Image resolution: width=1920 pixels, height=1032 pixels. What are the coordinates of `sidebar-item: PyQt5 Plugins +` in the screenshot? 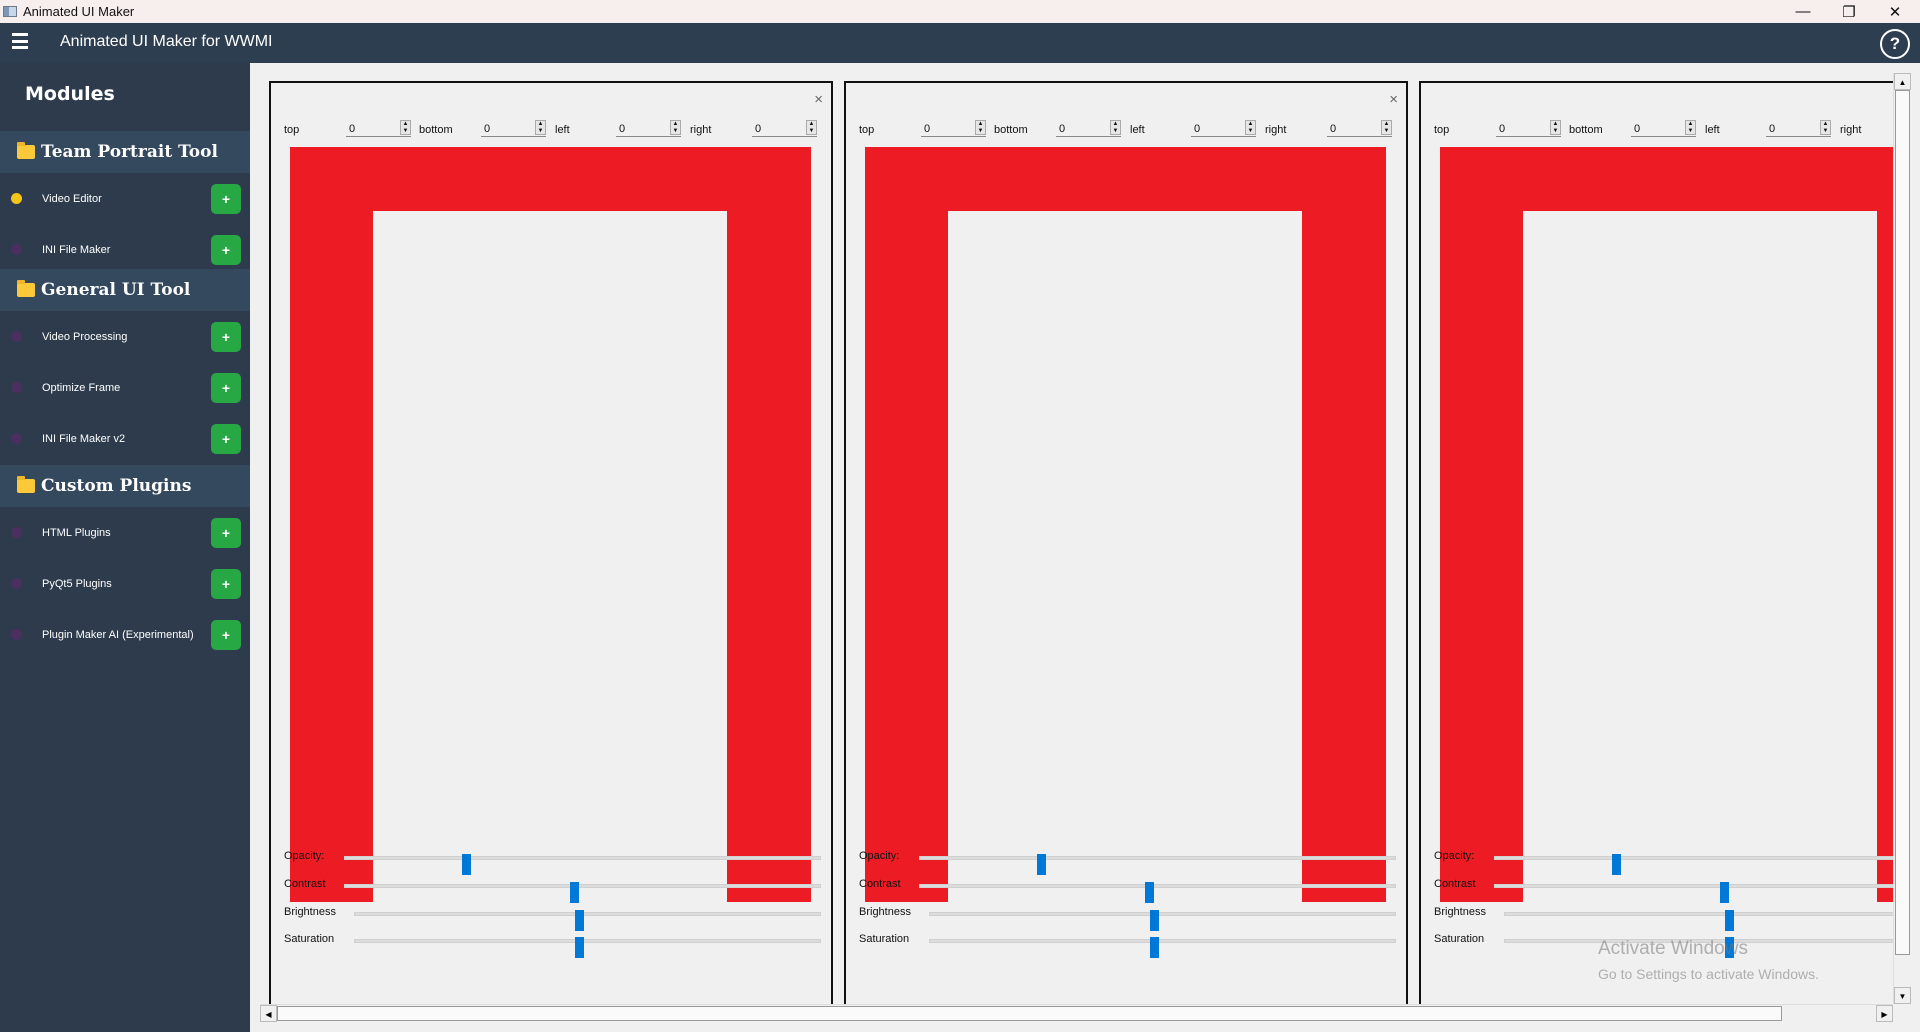 It's located at (125, 583).